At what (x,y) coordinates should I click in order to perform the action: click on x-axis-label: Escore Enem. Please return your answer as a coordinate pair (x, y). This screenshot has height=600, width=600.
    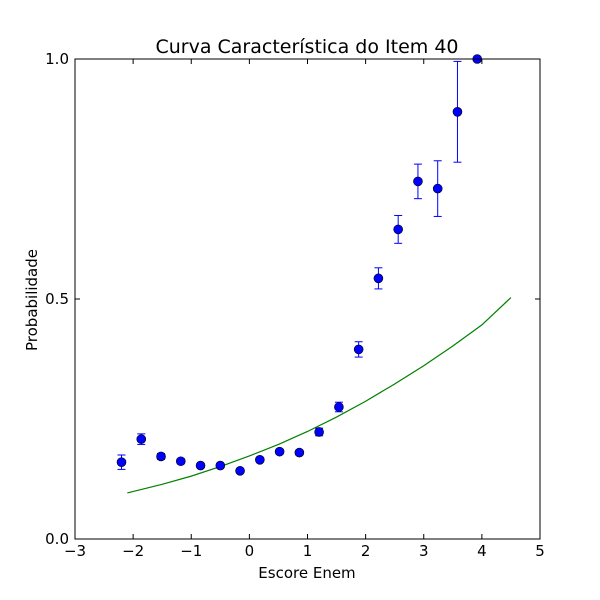
    Looking at the image, I should click on (306, 573).